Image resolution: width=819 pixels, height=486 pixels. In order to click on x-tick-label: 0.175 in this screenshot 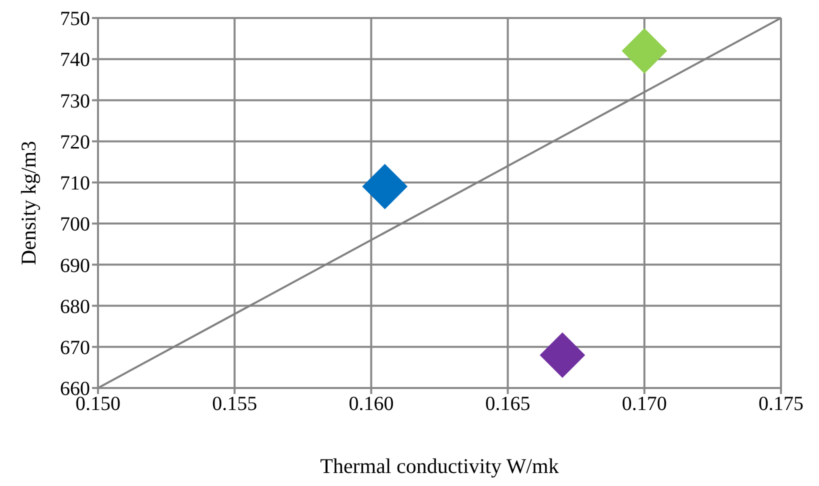, I will do `click(781, 404)`.